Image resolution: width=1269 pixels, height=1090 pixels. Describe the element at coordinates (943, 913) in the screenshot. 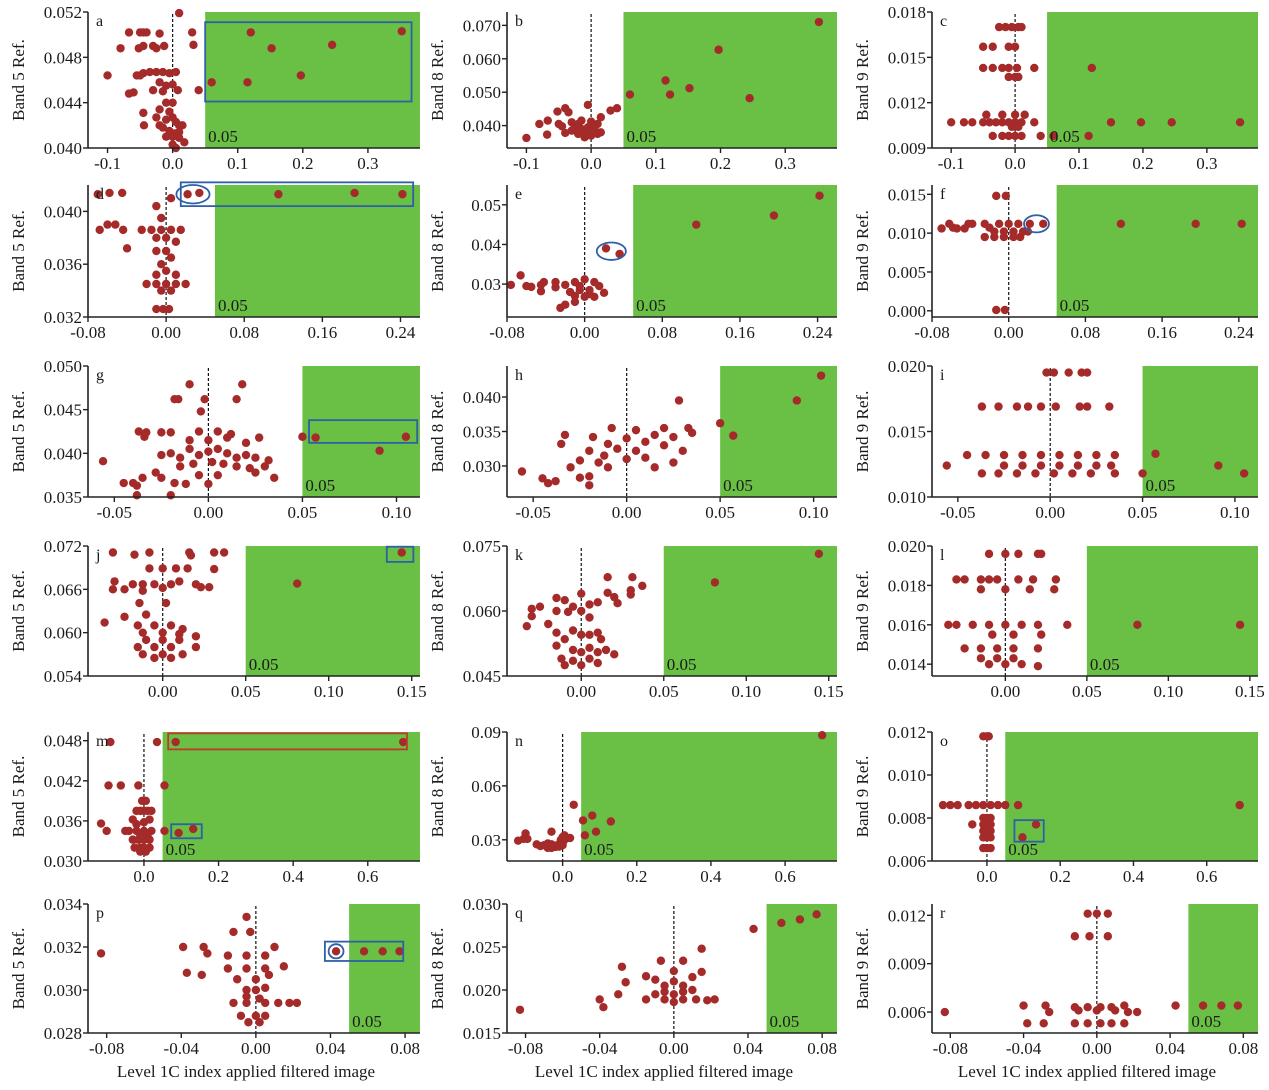

I see `panel-label: r` at that location.